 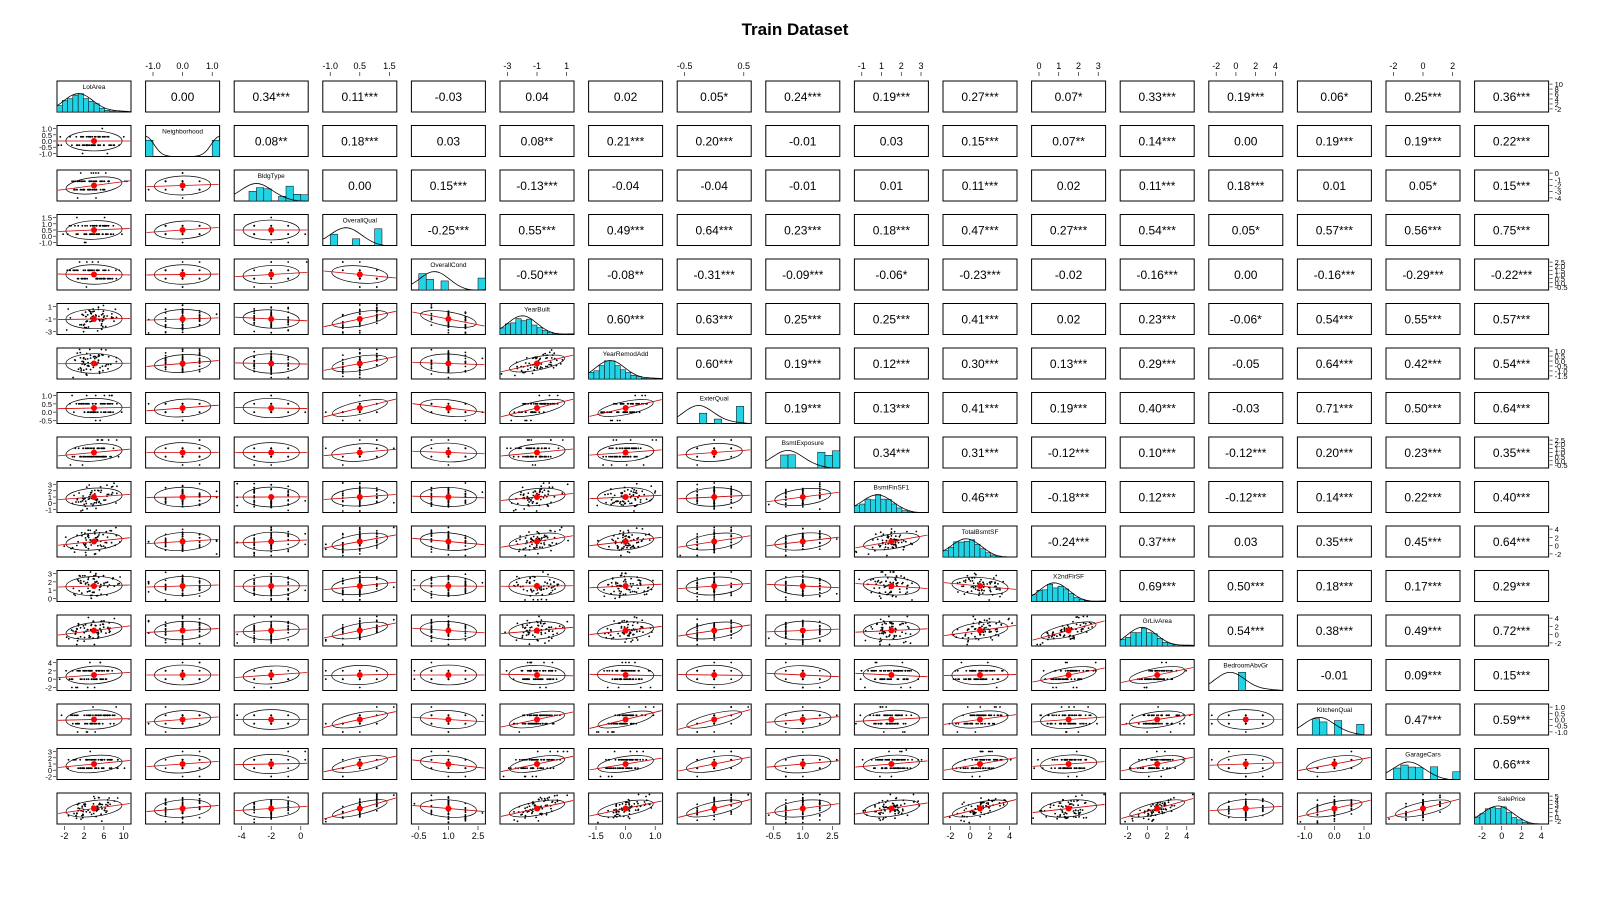 What do you see at coordinates (1512, 320) in the screenshot?
I see `correlation-label: 0.57***` at bounding box center [1512, 320].